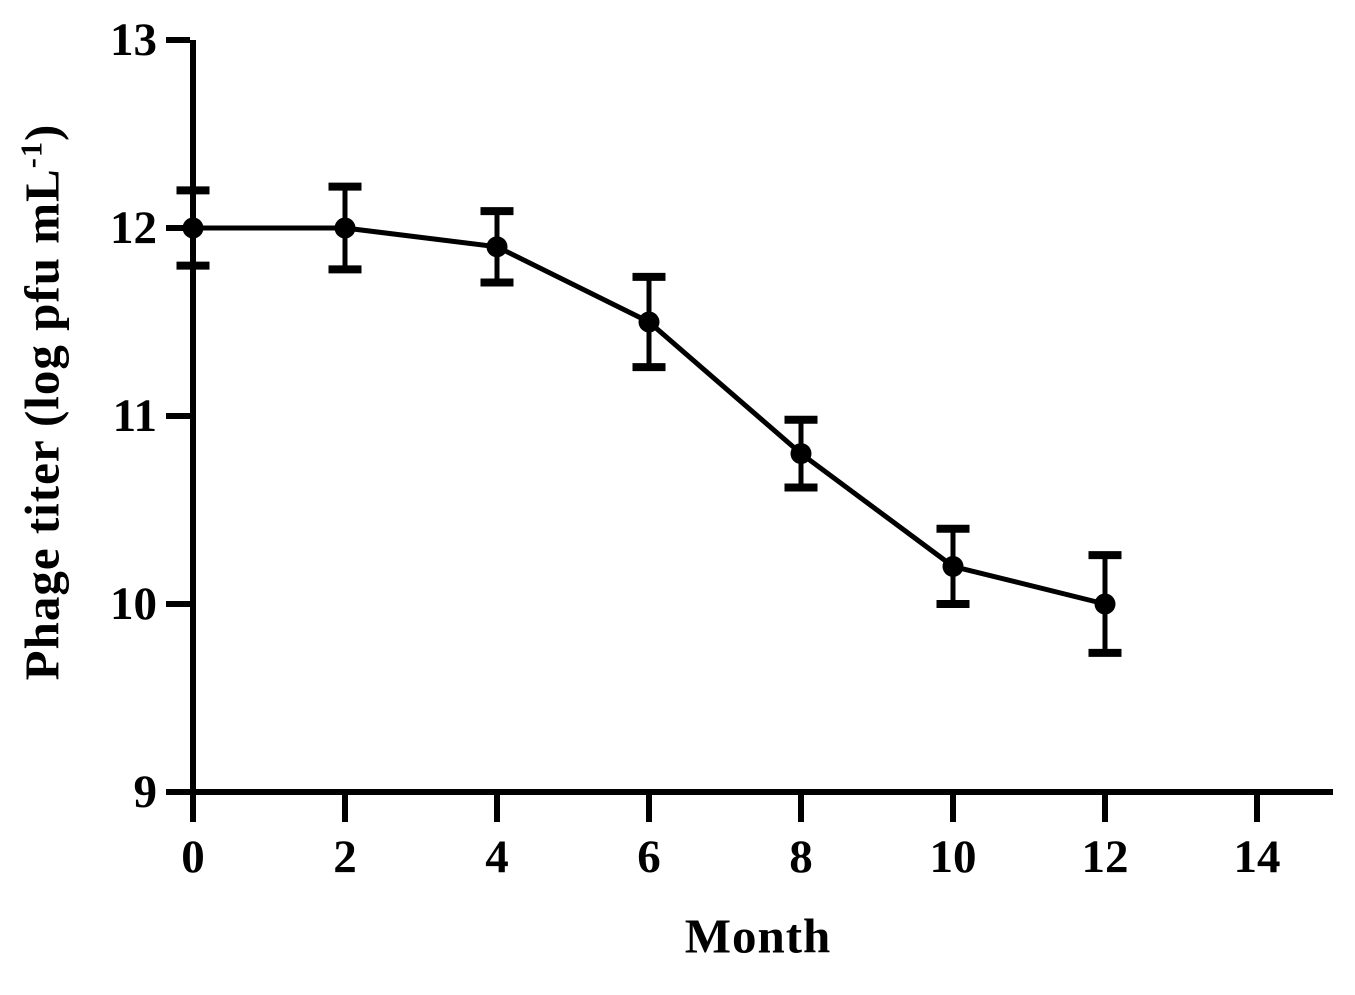 The image size is (1355, 995). What do you see at coordinates (133, 40) in the screenshot?
I see `y-tick-label: 13` at bounding box center [133, 40].